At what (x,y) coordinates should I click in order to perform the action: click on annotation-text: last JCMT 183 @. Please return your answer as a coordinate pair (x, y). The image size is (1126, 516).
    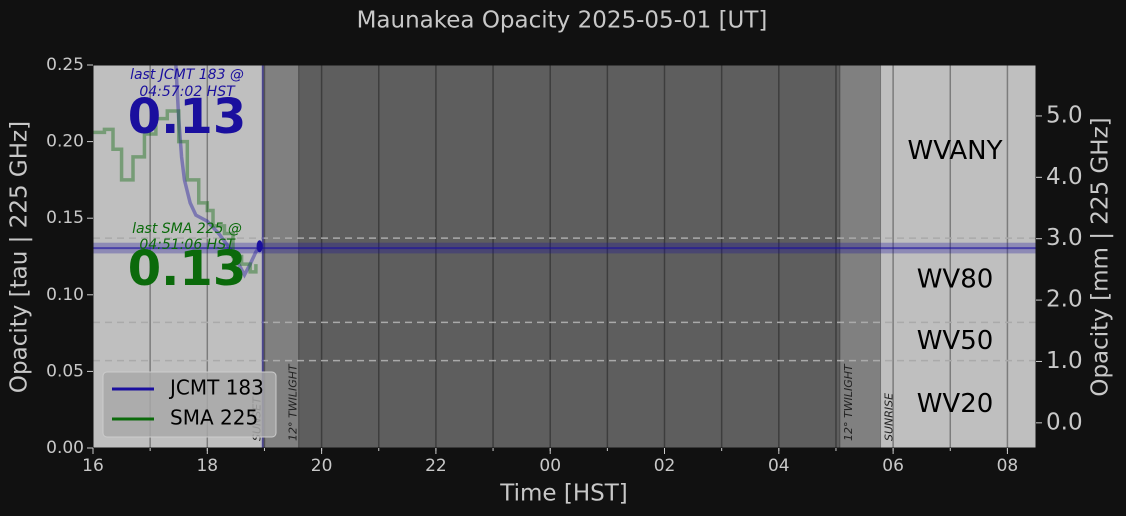
    Looking at the image, I should click on (187, 75).